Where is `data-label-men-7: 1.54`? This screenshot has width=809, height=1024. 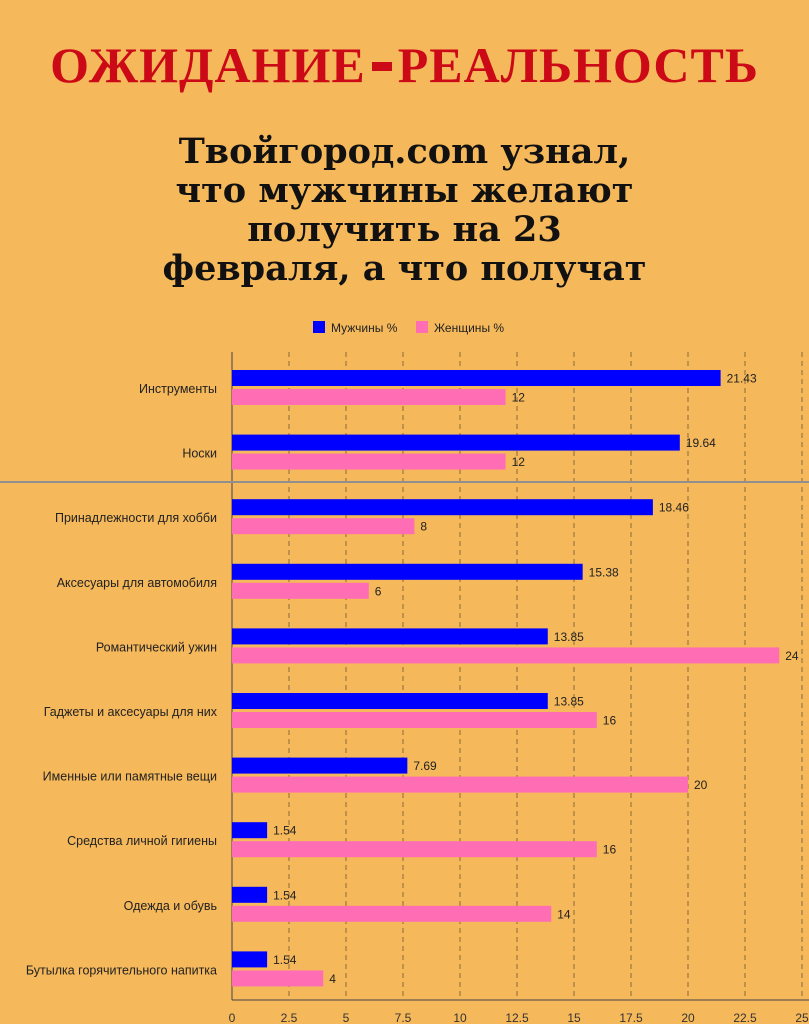 data-label-men-7: 1.54 is located at coordinates (285, 831).